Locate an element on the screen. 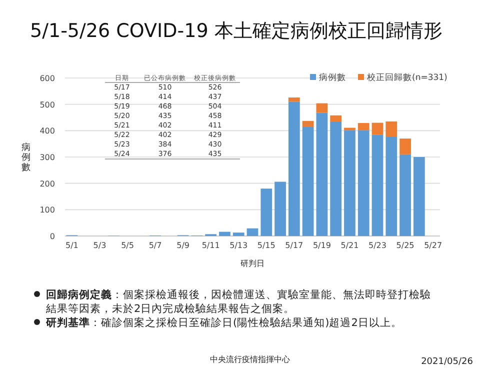 This screenshot has height=375, width=500. x-tick-label: 5/17 is located at coordinates (294, 245).